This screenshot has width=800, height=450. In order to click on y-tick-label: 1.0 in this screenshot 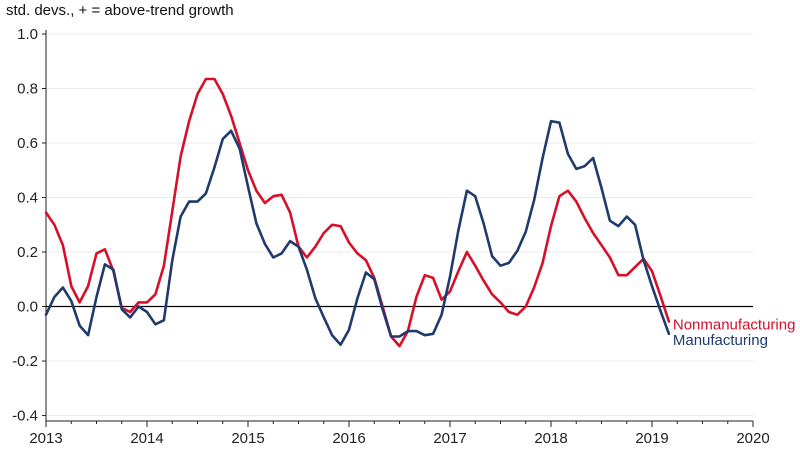, I will do `click(27, 34)`.